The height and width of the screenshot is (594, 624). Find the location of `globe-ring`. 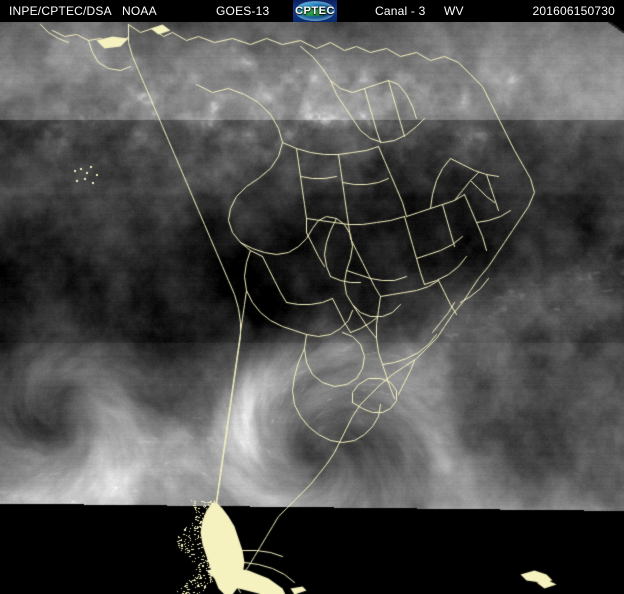

globe-ring is located at coordinates (315, 11).